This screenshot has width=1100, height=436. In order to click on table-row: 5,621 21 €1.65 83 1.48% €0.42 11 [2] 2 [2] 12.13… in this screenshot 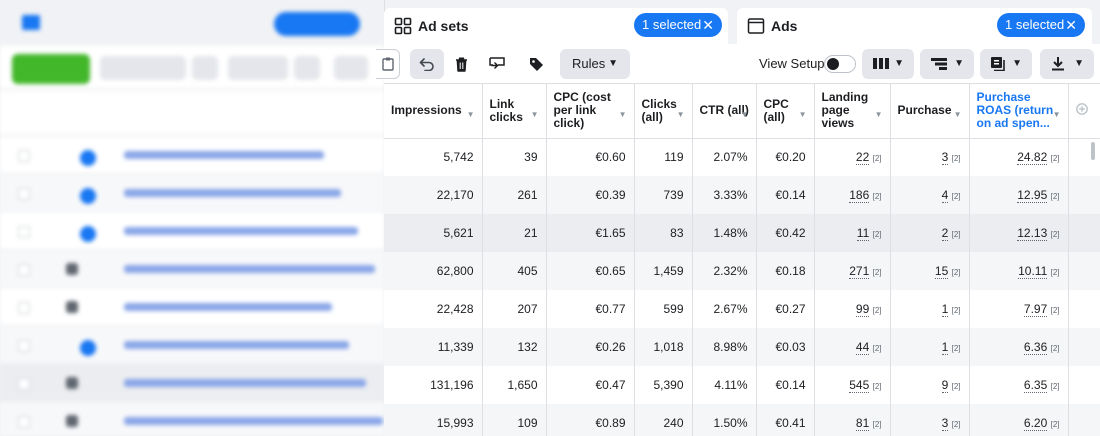, I will do `click(742, 233)`.